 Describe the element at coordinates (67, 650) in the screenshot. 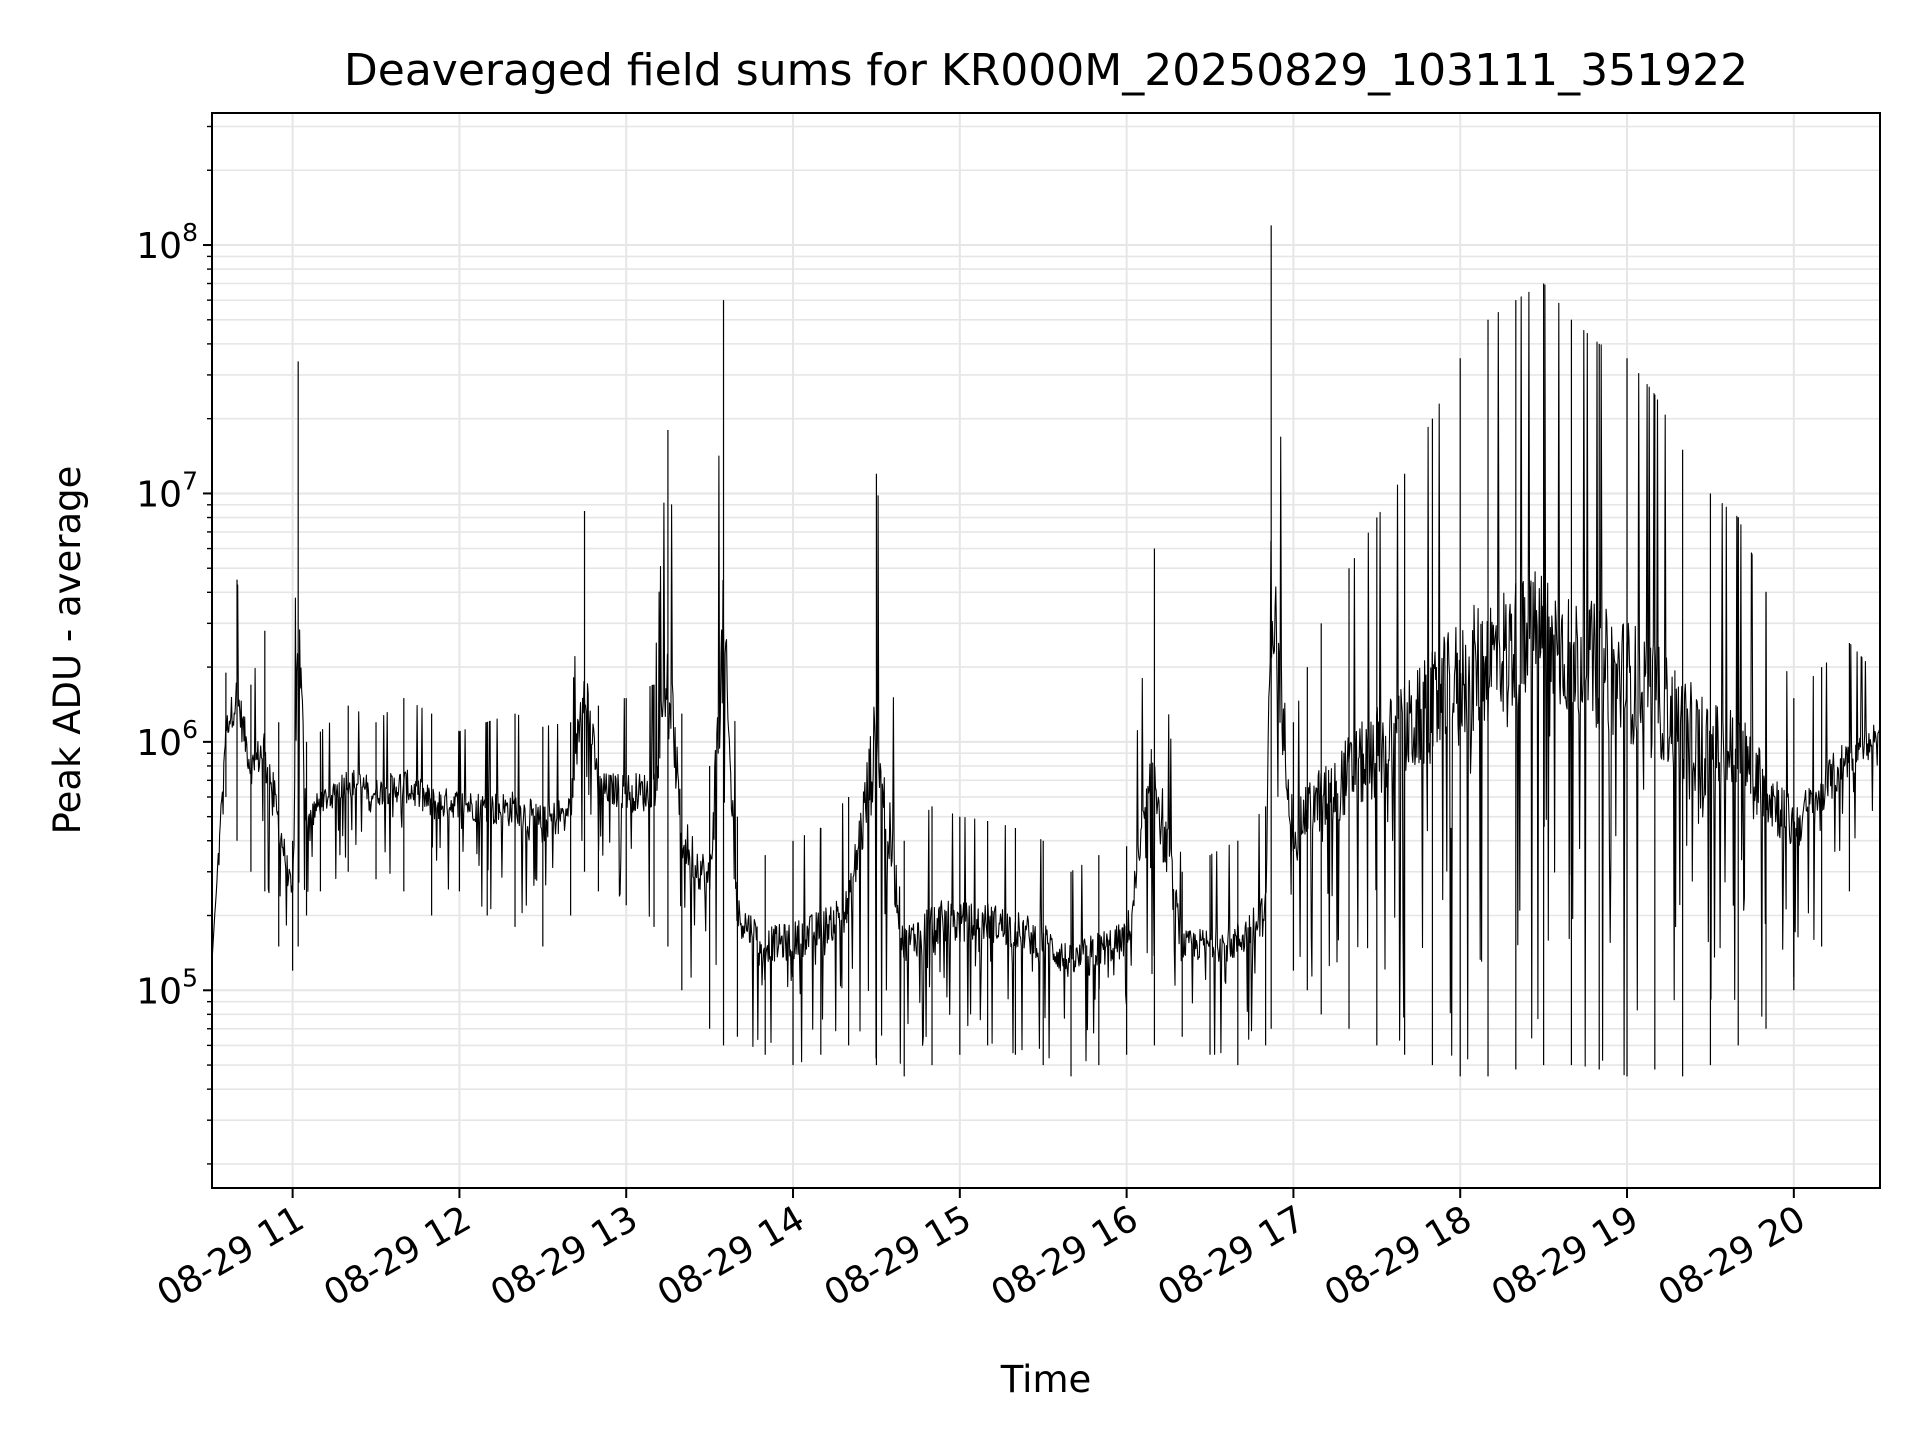

I see `y-axis-label: Peak ADU - average` at that location.